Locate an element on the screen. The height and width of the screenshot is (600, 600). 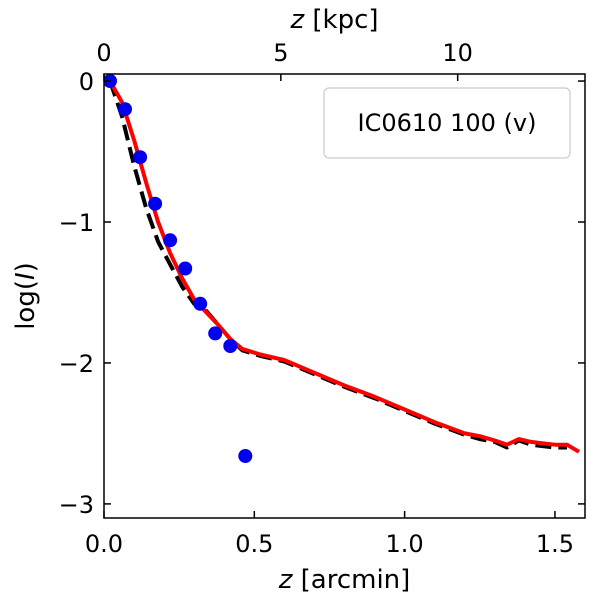
x-axis-title: z [arcmin] is located at coordinates (344, 580).